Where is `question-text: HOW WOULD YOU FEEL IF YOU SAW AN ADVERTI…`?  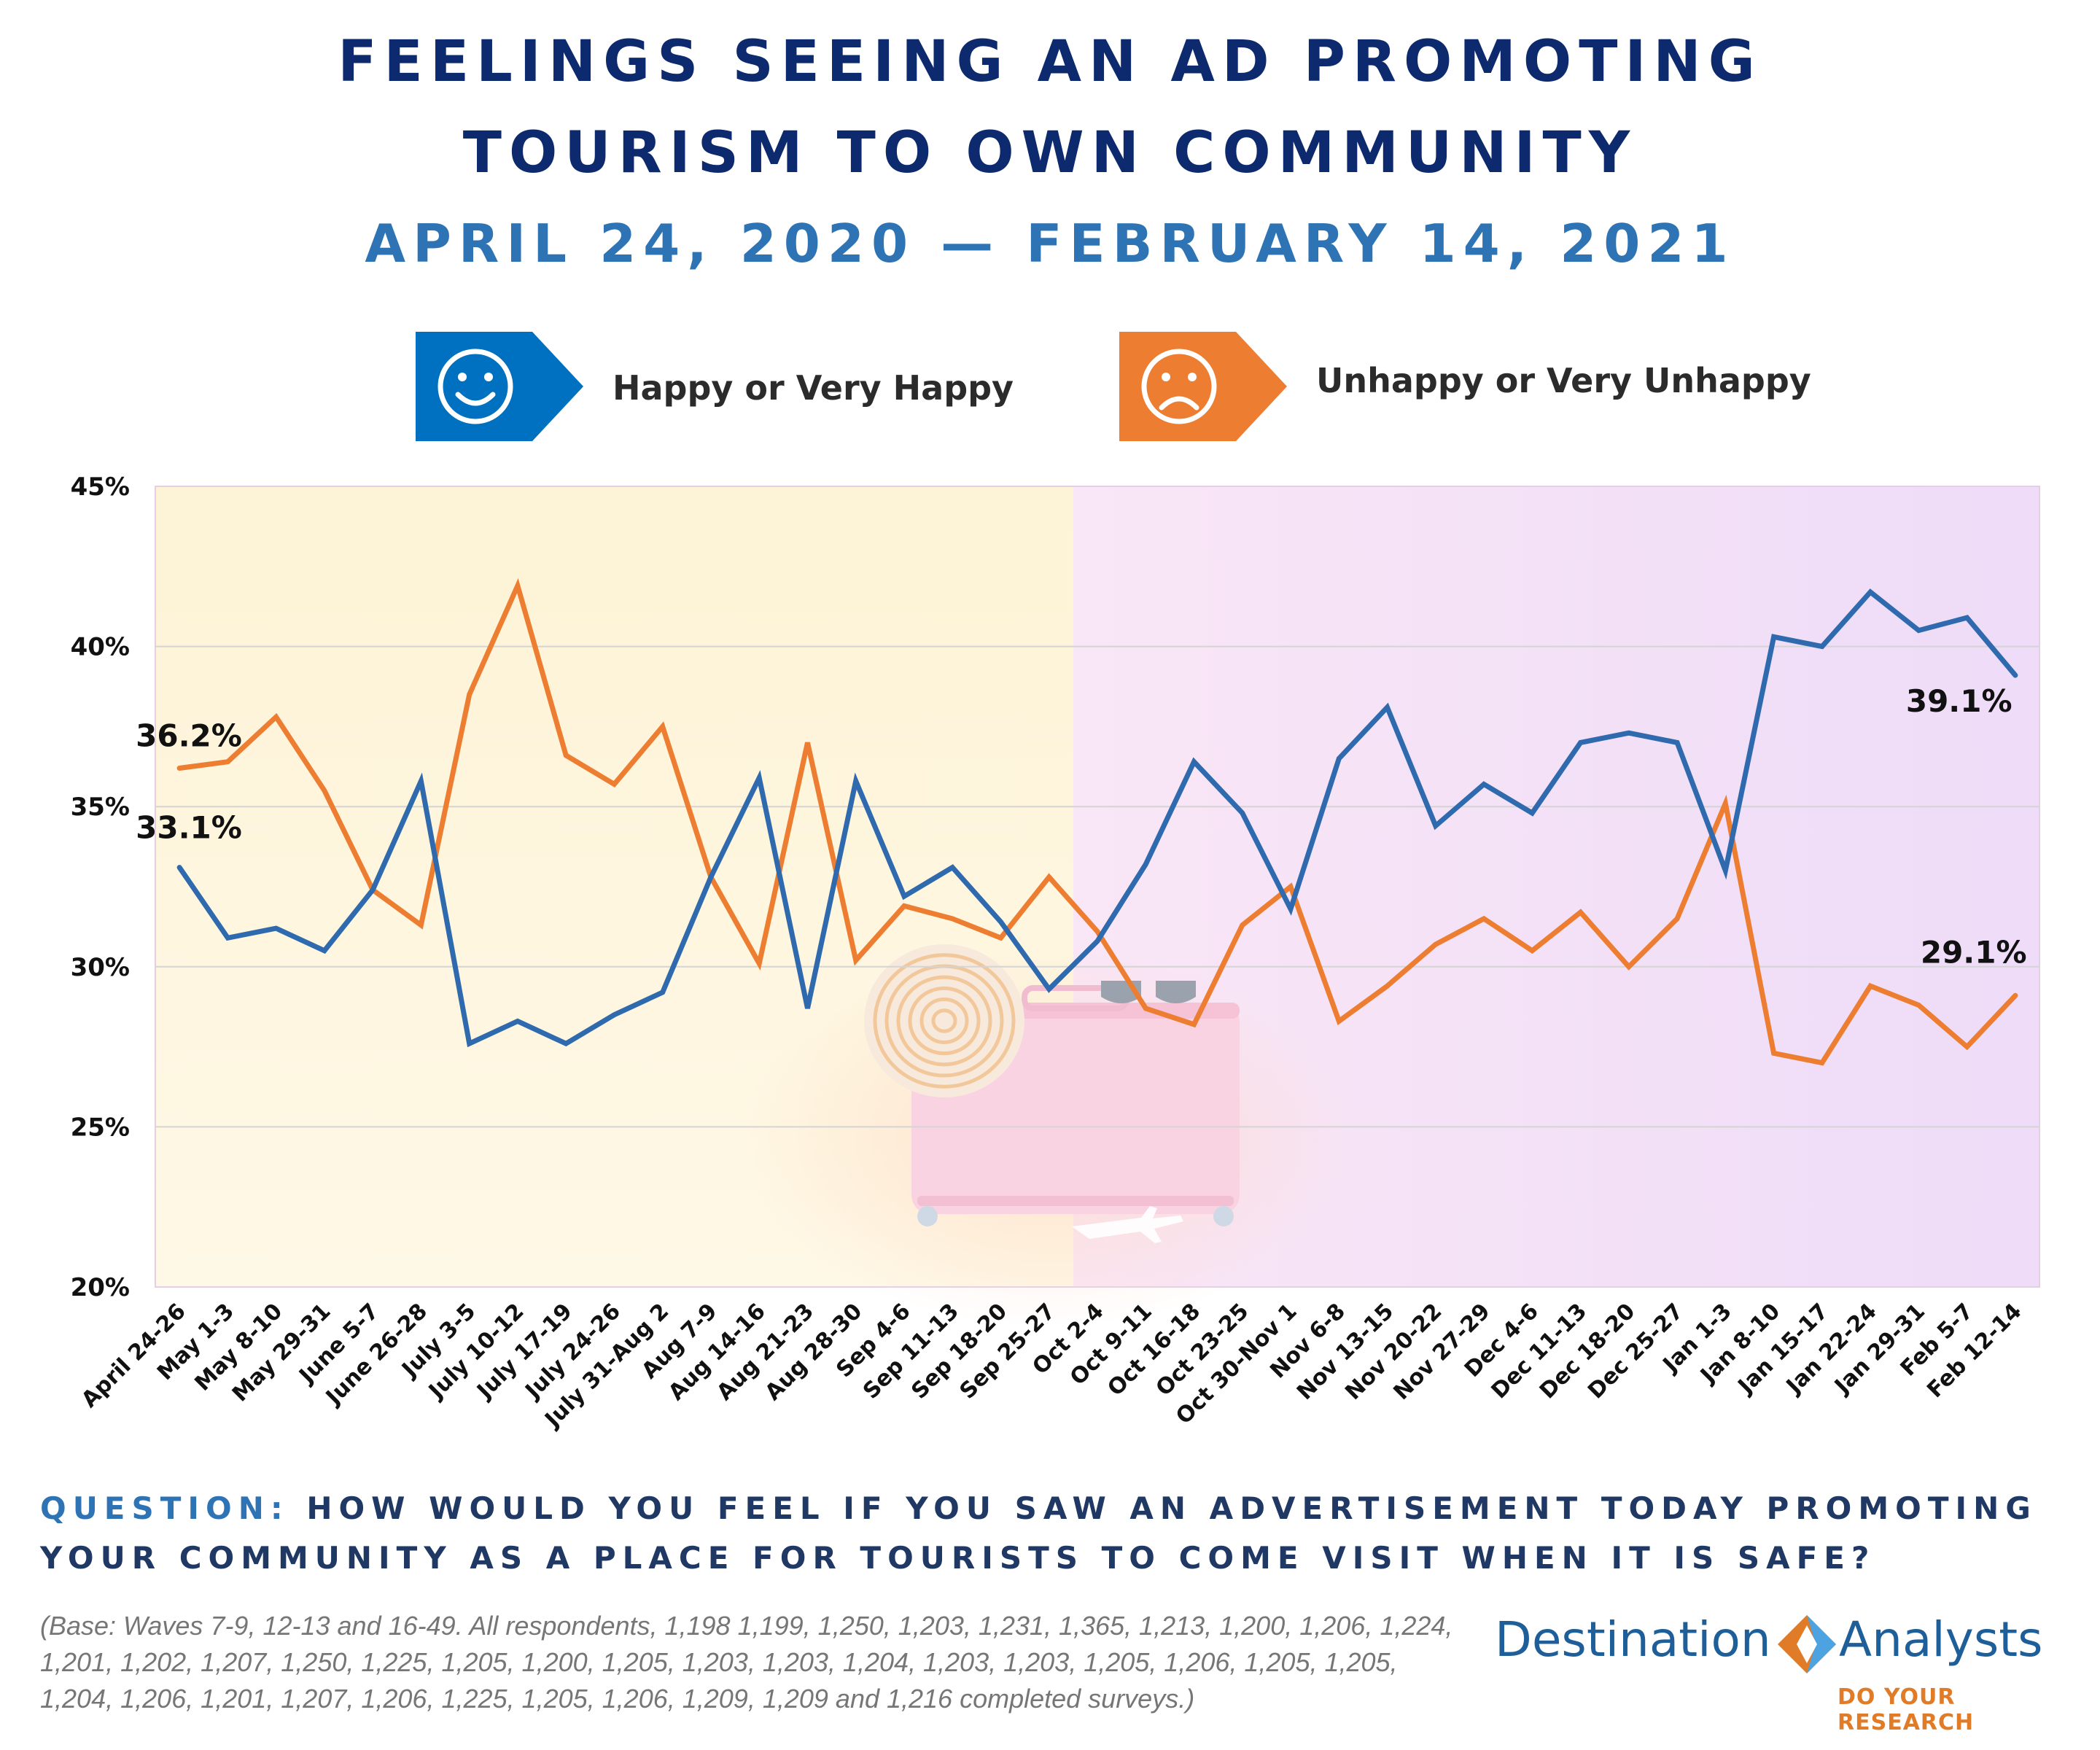 question-text: HOW WOULD YOU FEEL IF YOU SAW AN ADVERTI… is located at coordinates (1038, 1533).